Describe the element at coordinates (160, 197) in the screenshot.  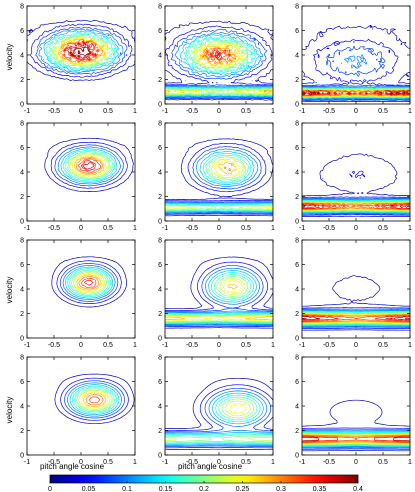
I see `y-tick-label: 2` at that location.